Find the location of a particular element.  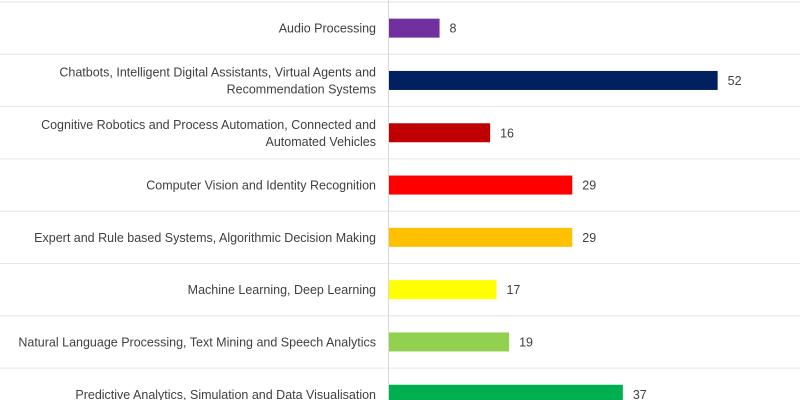

category-label-line: Recommendation Systems is located at coordinates (301, 89).